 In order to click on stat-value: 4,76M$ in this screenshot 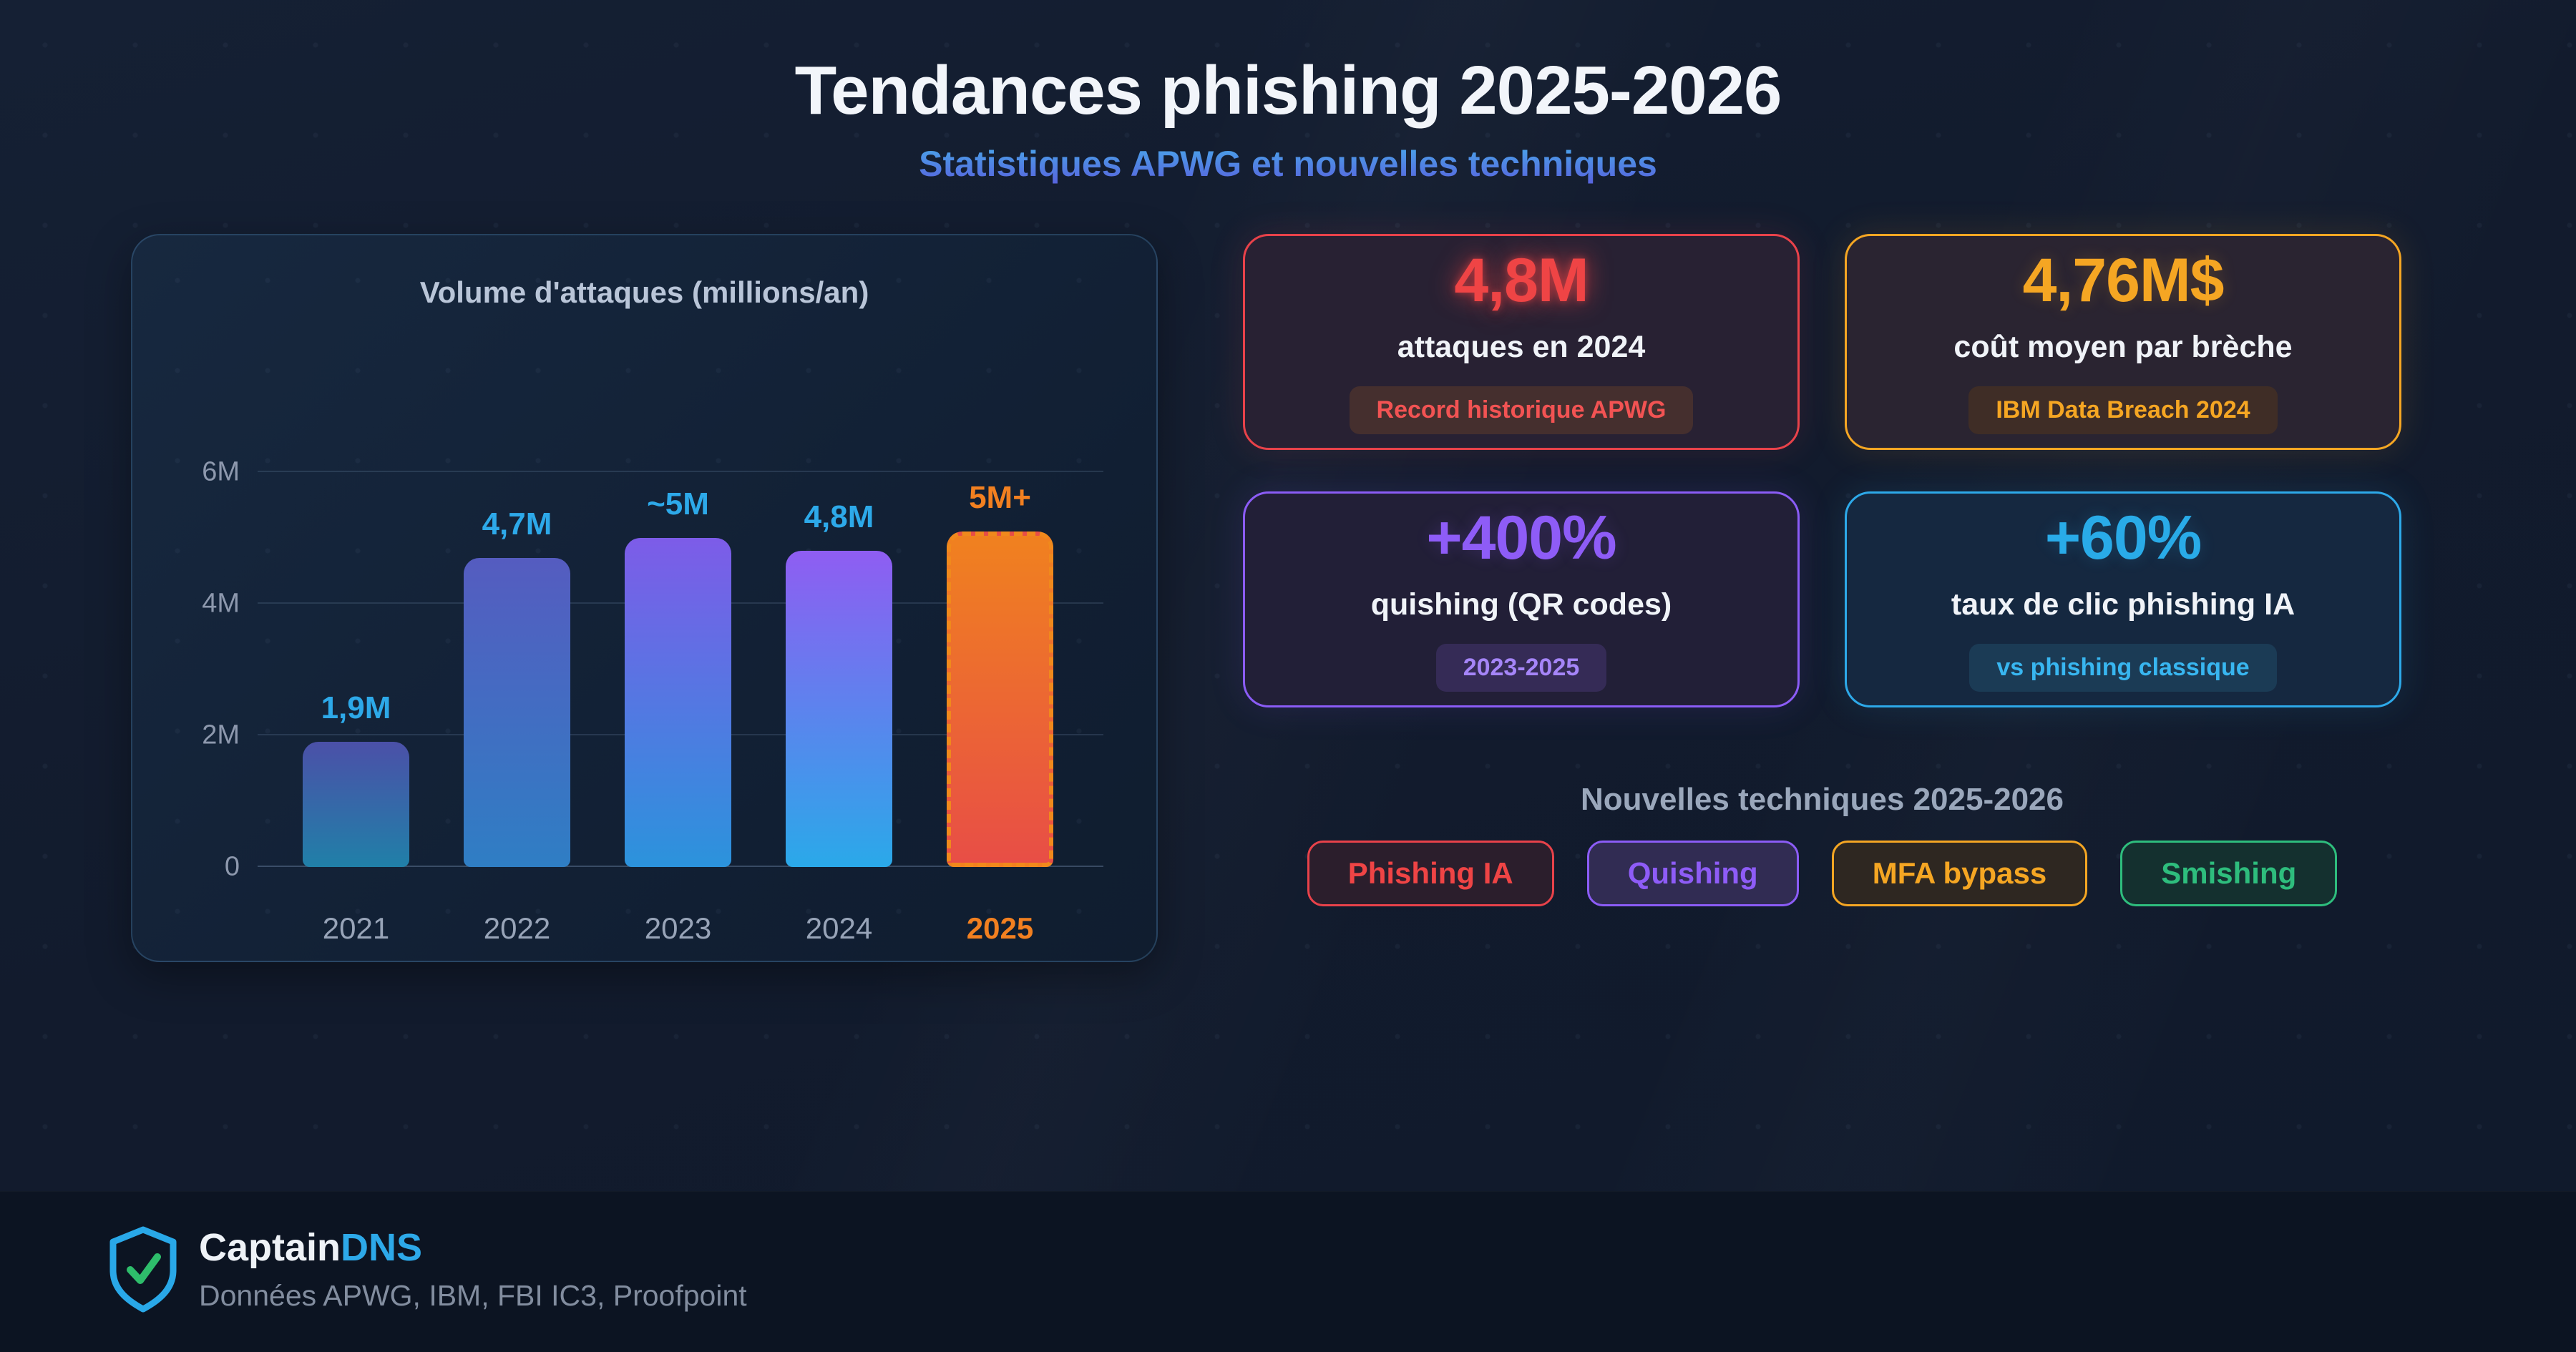, I will do `click(2123, 281)`.